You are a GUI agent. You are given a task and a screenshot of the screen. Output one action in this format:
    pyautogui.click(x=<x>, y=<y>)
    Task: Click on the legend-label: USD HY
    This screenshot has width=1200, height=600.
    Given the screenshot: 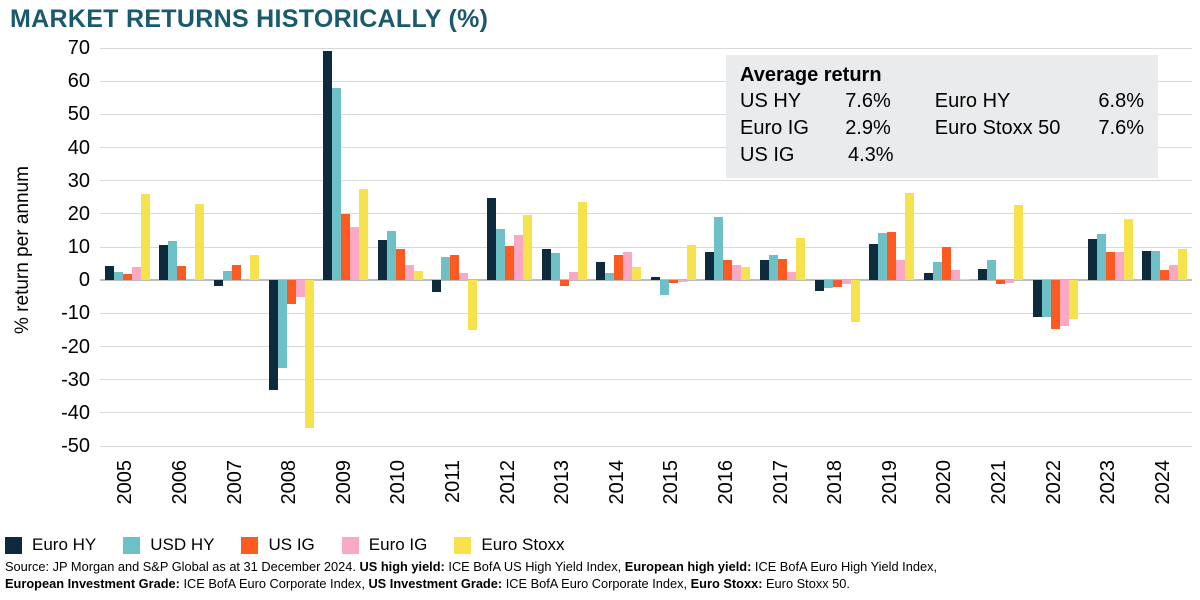 What is the action you would take?
    pyautogui.click(x=182, y=544)
    